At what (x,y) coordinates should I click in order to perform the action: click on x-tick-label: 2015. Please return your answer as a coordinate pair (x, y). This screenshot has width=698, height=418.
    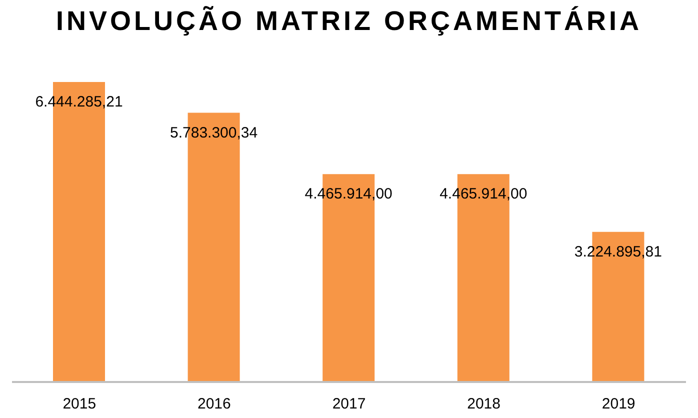
    Looking at the image, I should click on (79, 404).